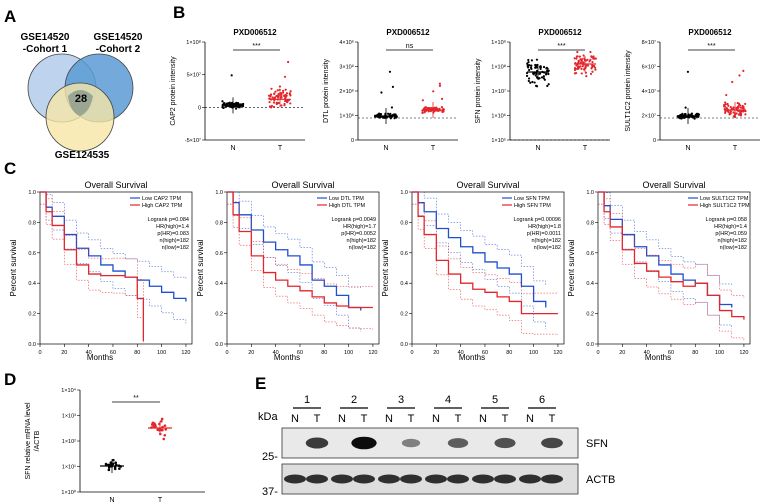 The height and width of the screenshot is (503, 765). Describe the element at coordinates (546, 241) in the screenshot. I see `km-stat-line: n(high)=182` at that location.